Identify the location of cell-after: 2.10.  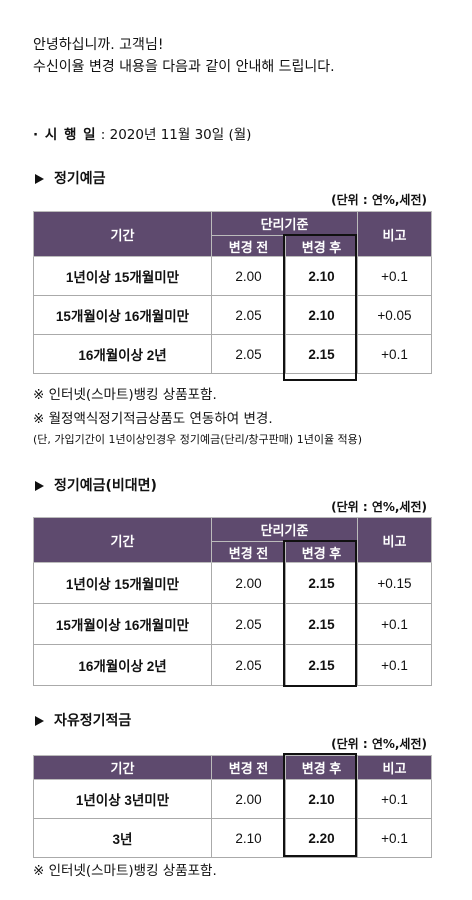
(321, 315).